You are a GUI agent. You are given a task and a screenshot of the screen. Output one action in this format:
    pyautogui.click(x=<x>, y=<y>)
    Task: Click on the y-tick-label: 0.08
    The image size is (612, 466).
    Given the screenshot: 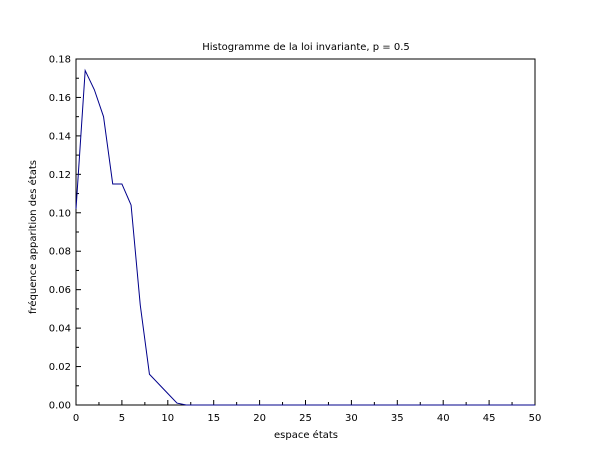 What is the action you would take?
    pyautogui.click(x=60, y=252)
    